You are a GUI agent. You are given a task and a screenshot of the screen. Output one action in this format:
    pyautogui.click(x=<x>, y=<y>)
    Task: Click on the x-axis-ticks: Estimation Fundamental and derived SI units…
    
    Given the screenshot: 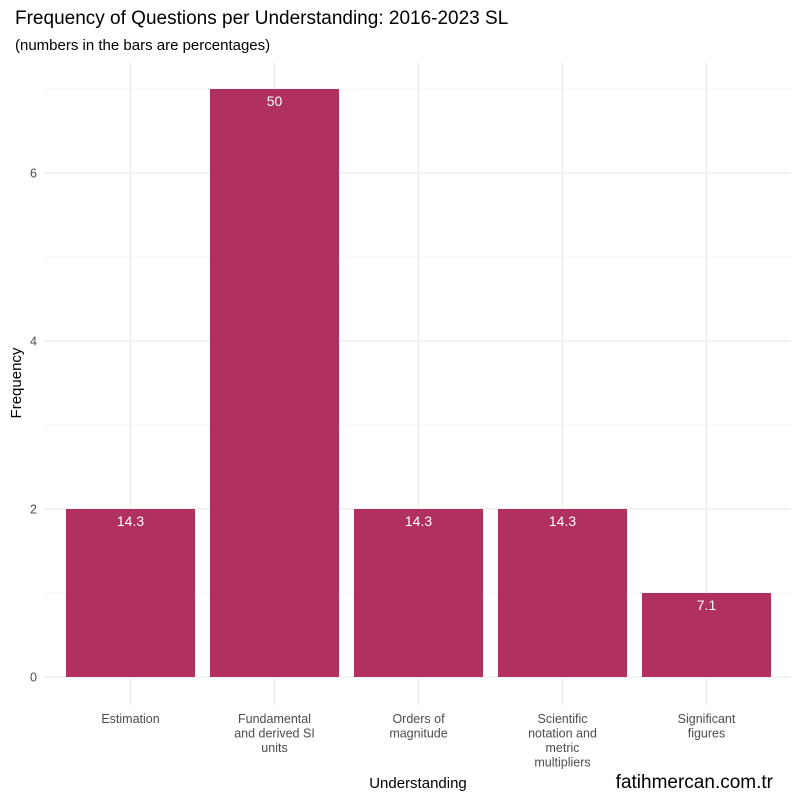 What is the action you would take?
    pyautogui.click(x=418, y=741)
    